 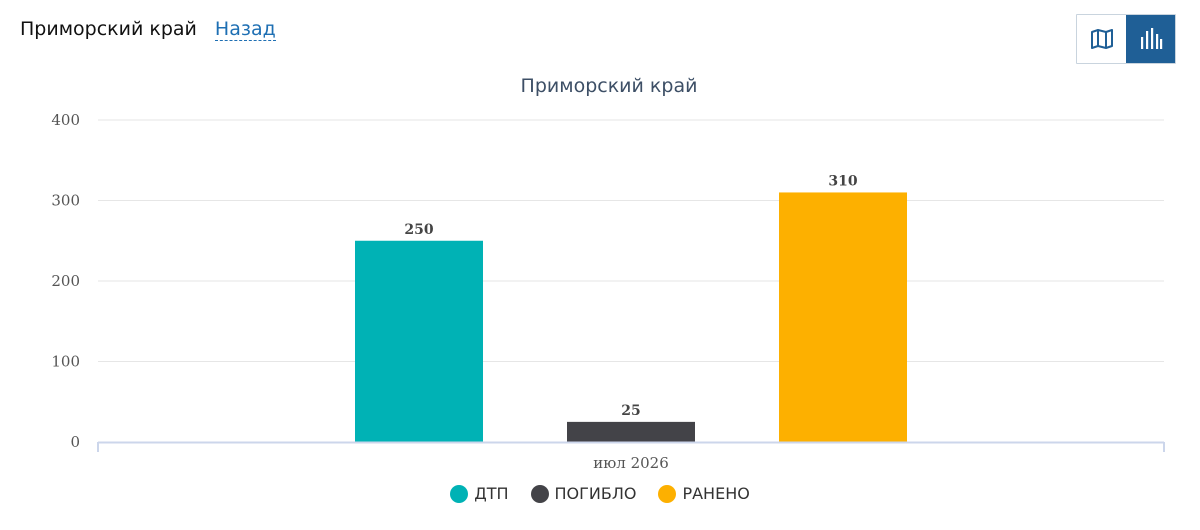 What do you see at coordinates (65, 120) in the screenshot?
I see `y-tick-label: 400` at bounding box center [65, 120].